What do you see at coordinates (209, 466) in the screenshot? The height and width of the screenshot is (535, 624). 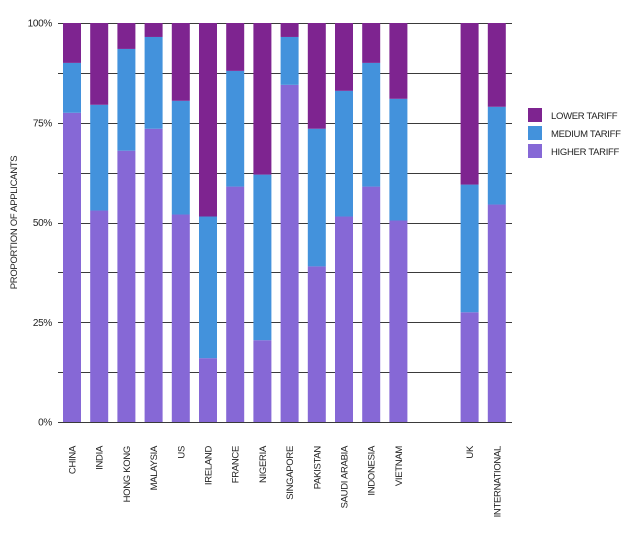 I see `x-category-label: IRELAND` at bounding box center [209, 466].